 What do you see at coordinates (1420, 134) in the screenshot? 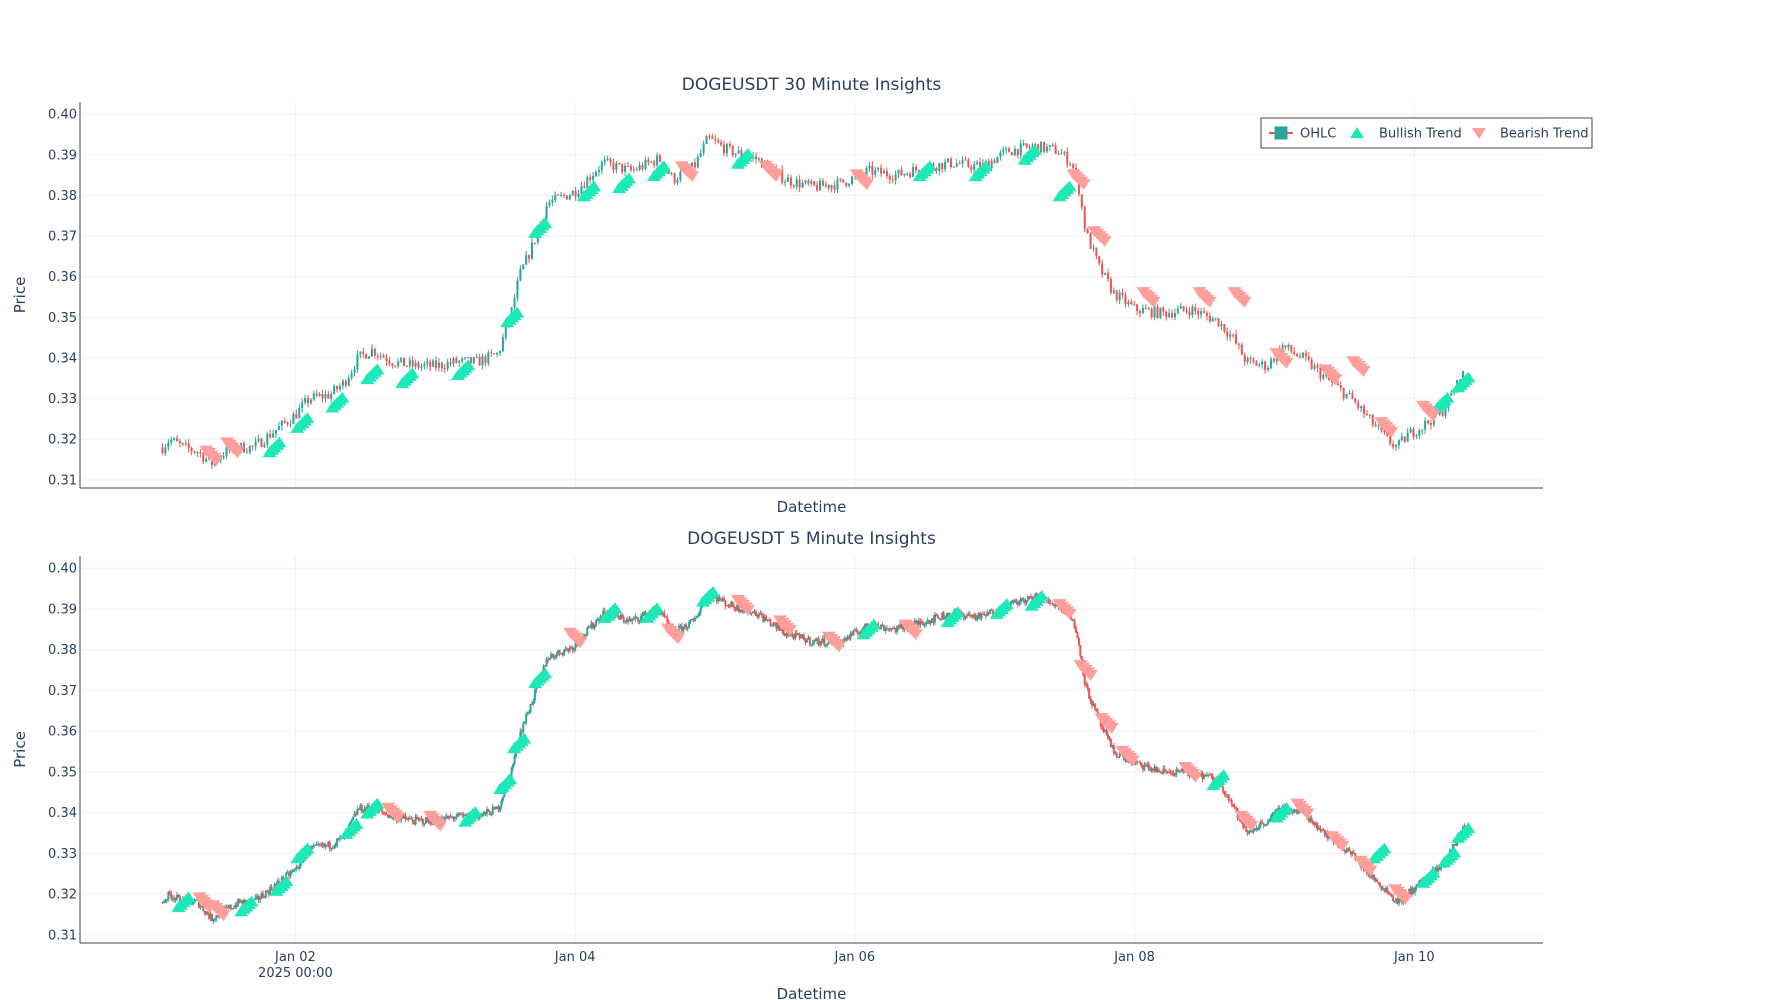
I see `legend-label-bullish: Bullish Trend` at bounding box center [1420, 134].